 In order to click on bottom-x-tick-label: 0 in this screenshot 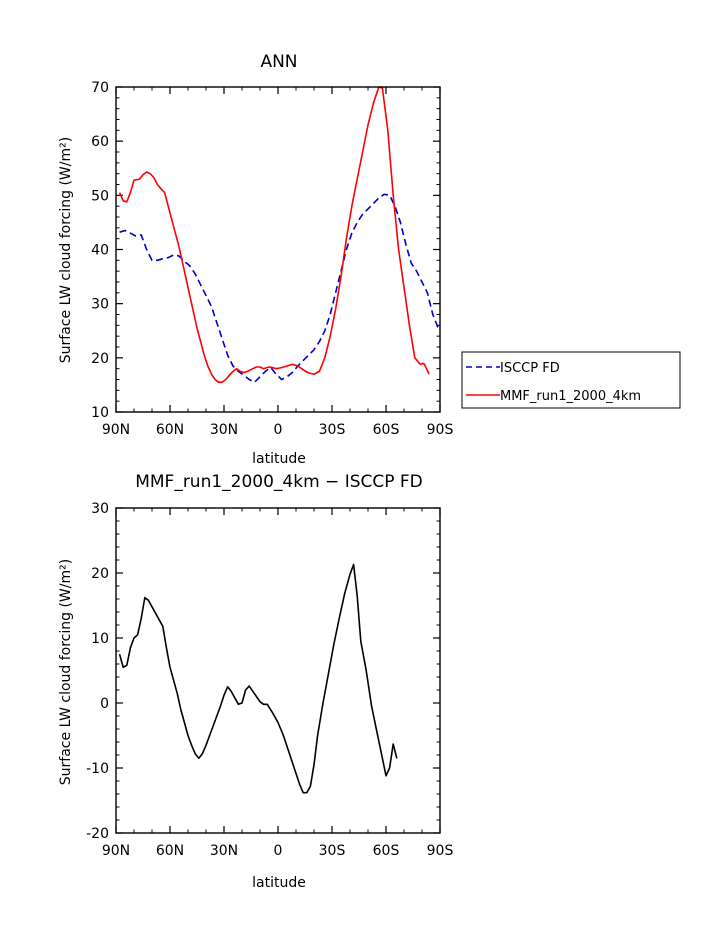, I will do `click(278, 851)`.